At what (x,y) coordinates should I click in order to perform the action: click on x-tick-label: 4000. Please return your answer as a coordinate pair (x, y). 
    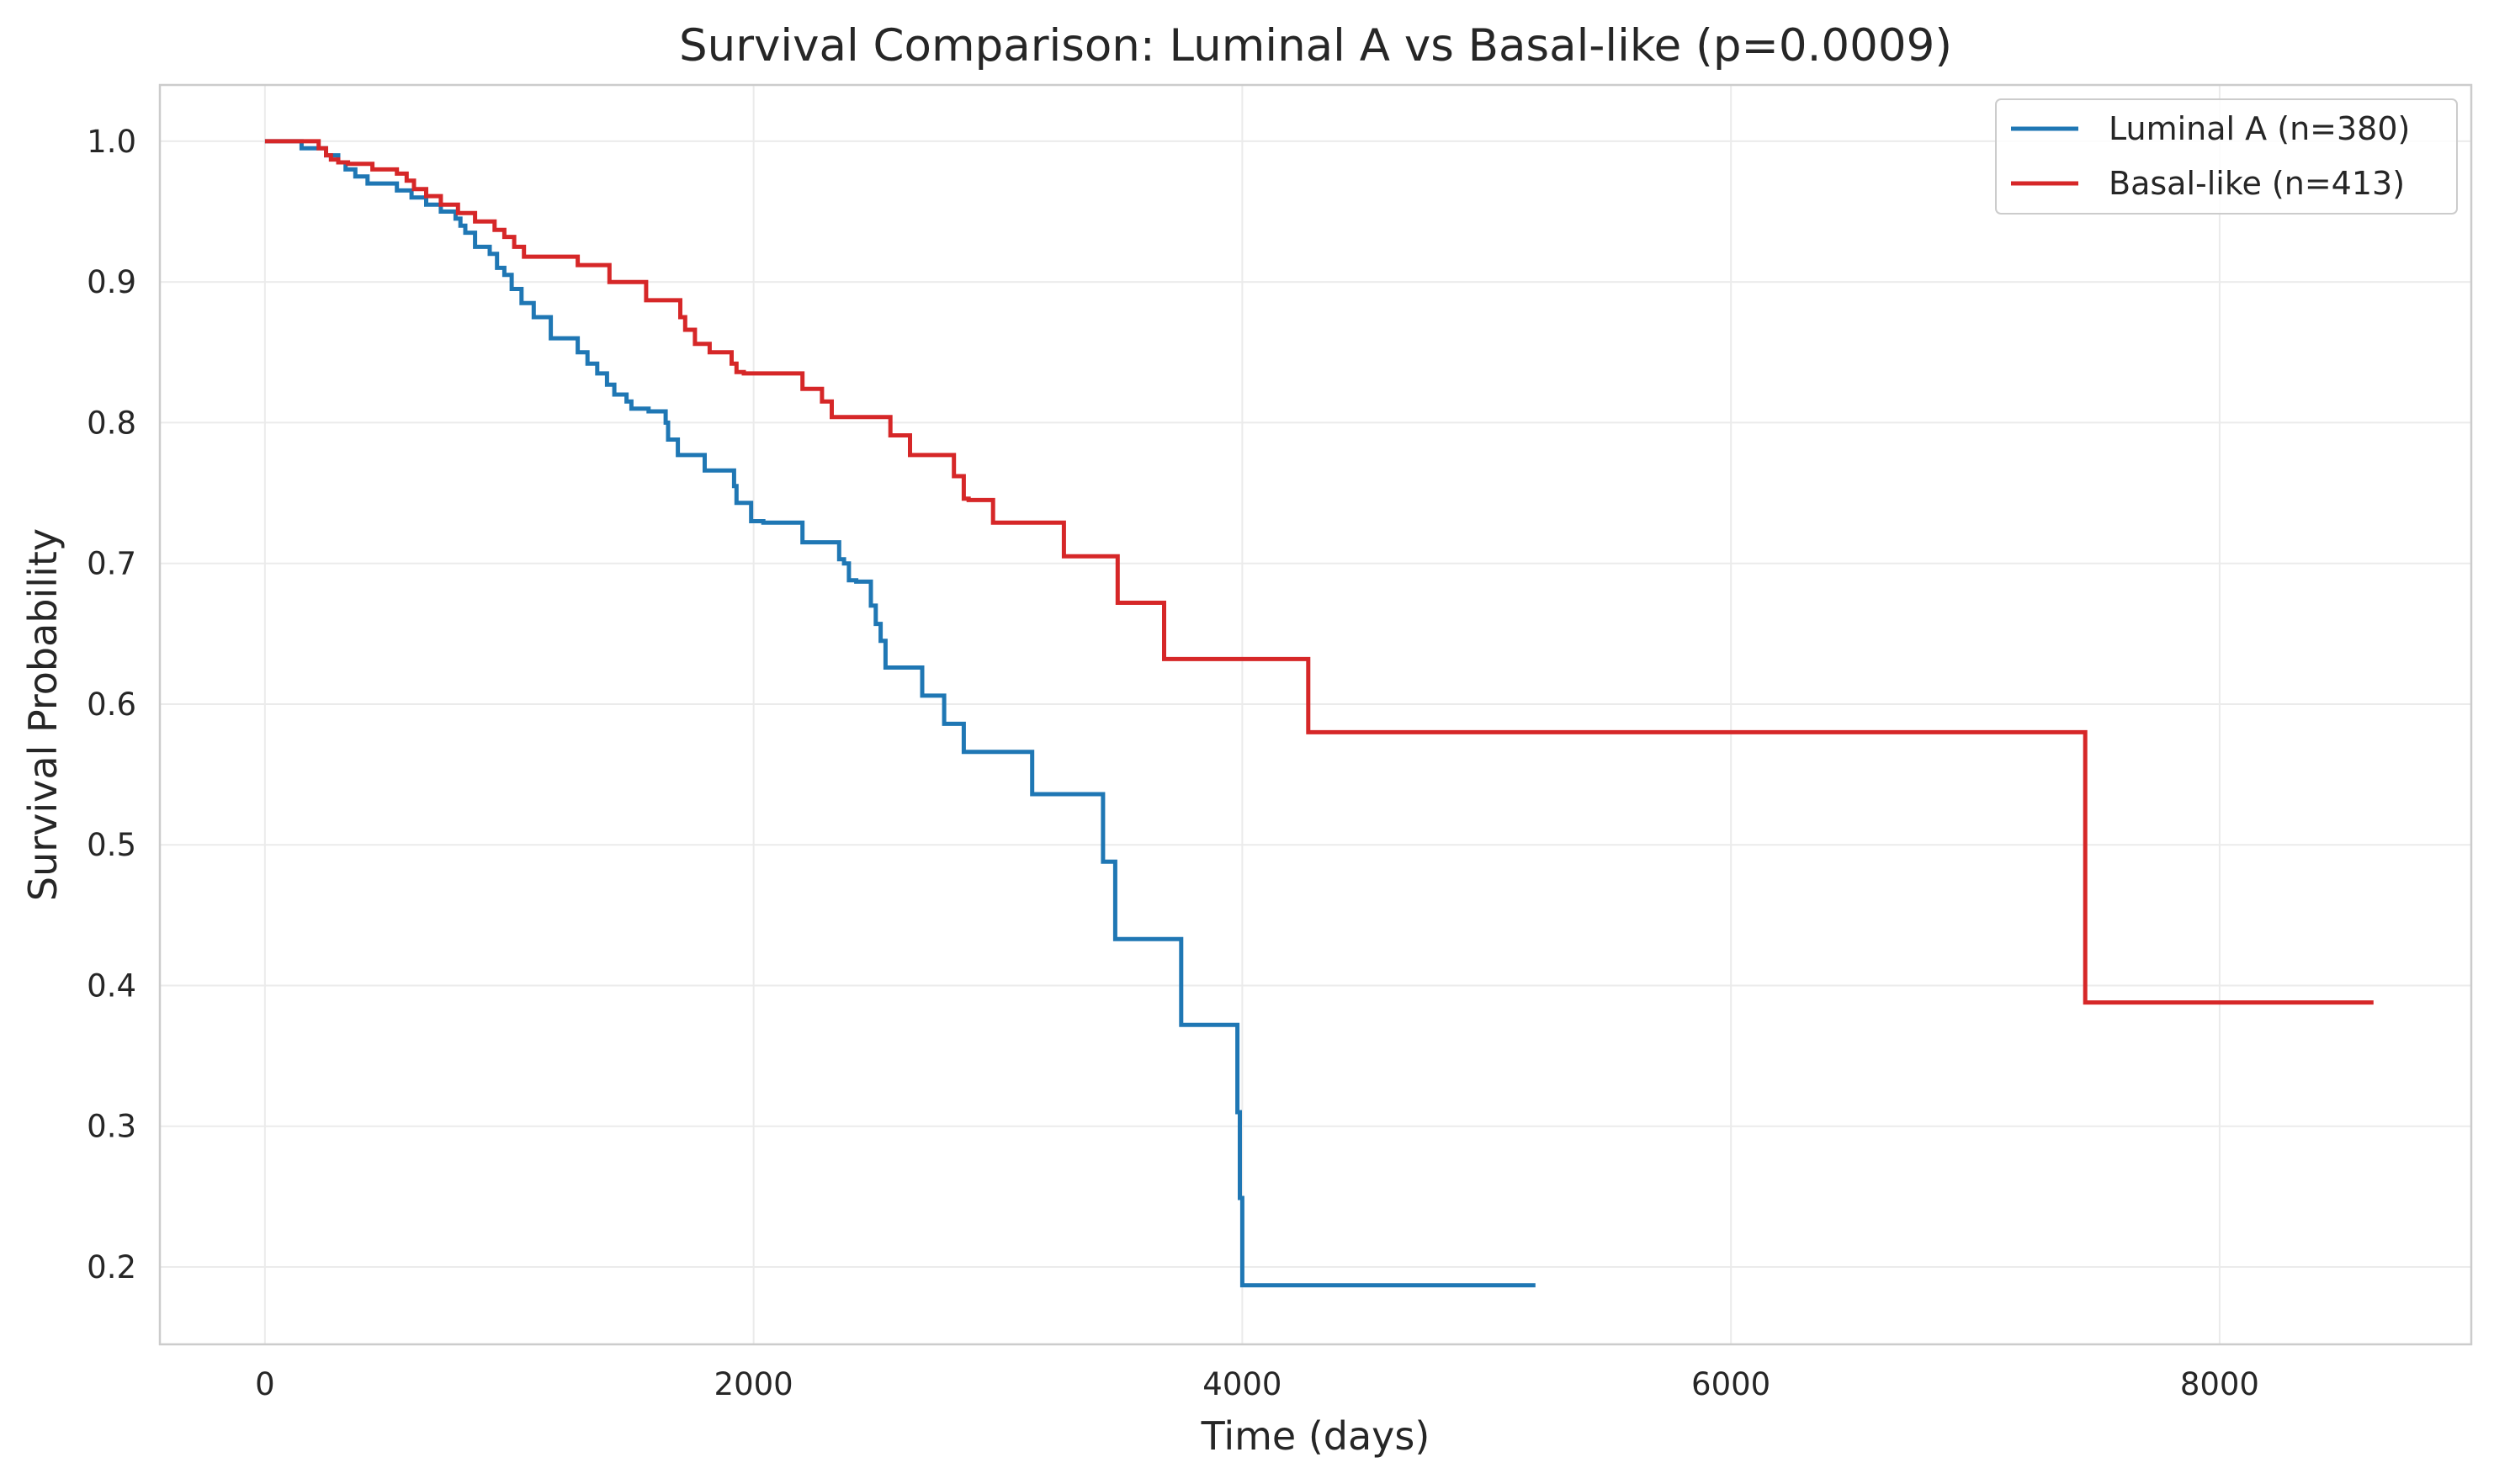
    Looking at the image, I should click on (1242, 1384).